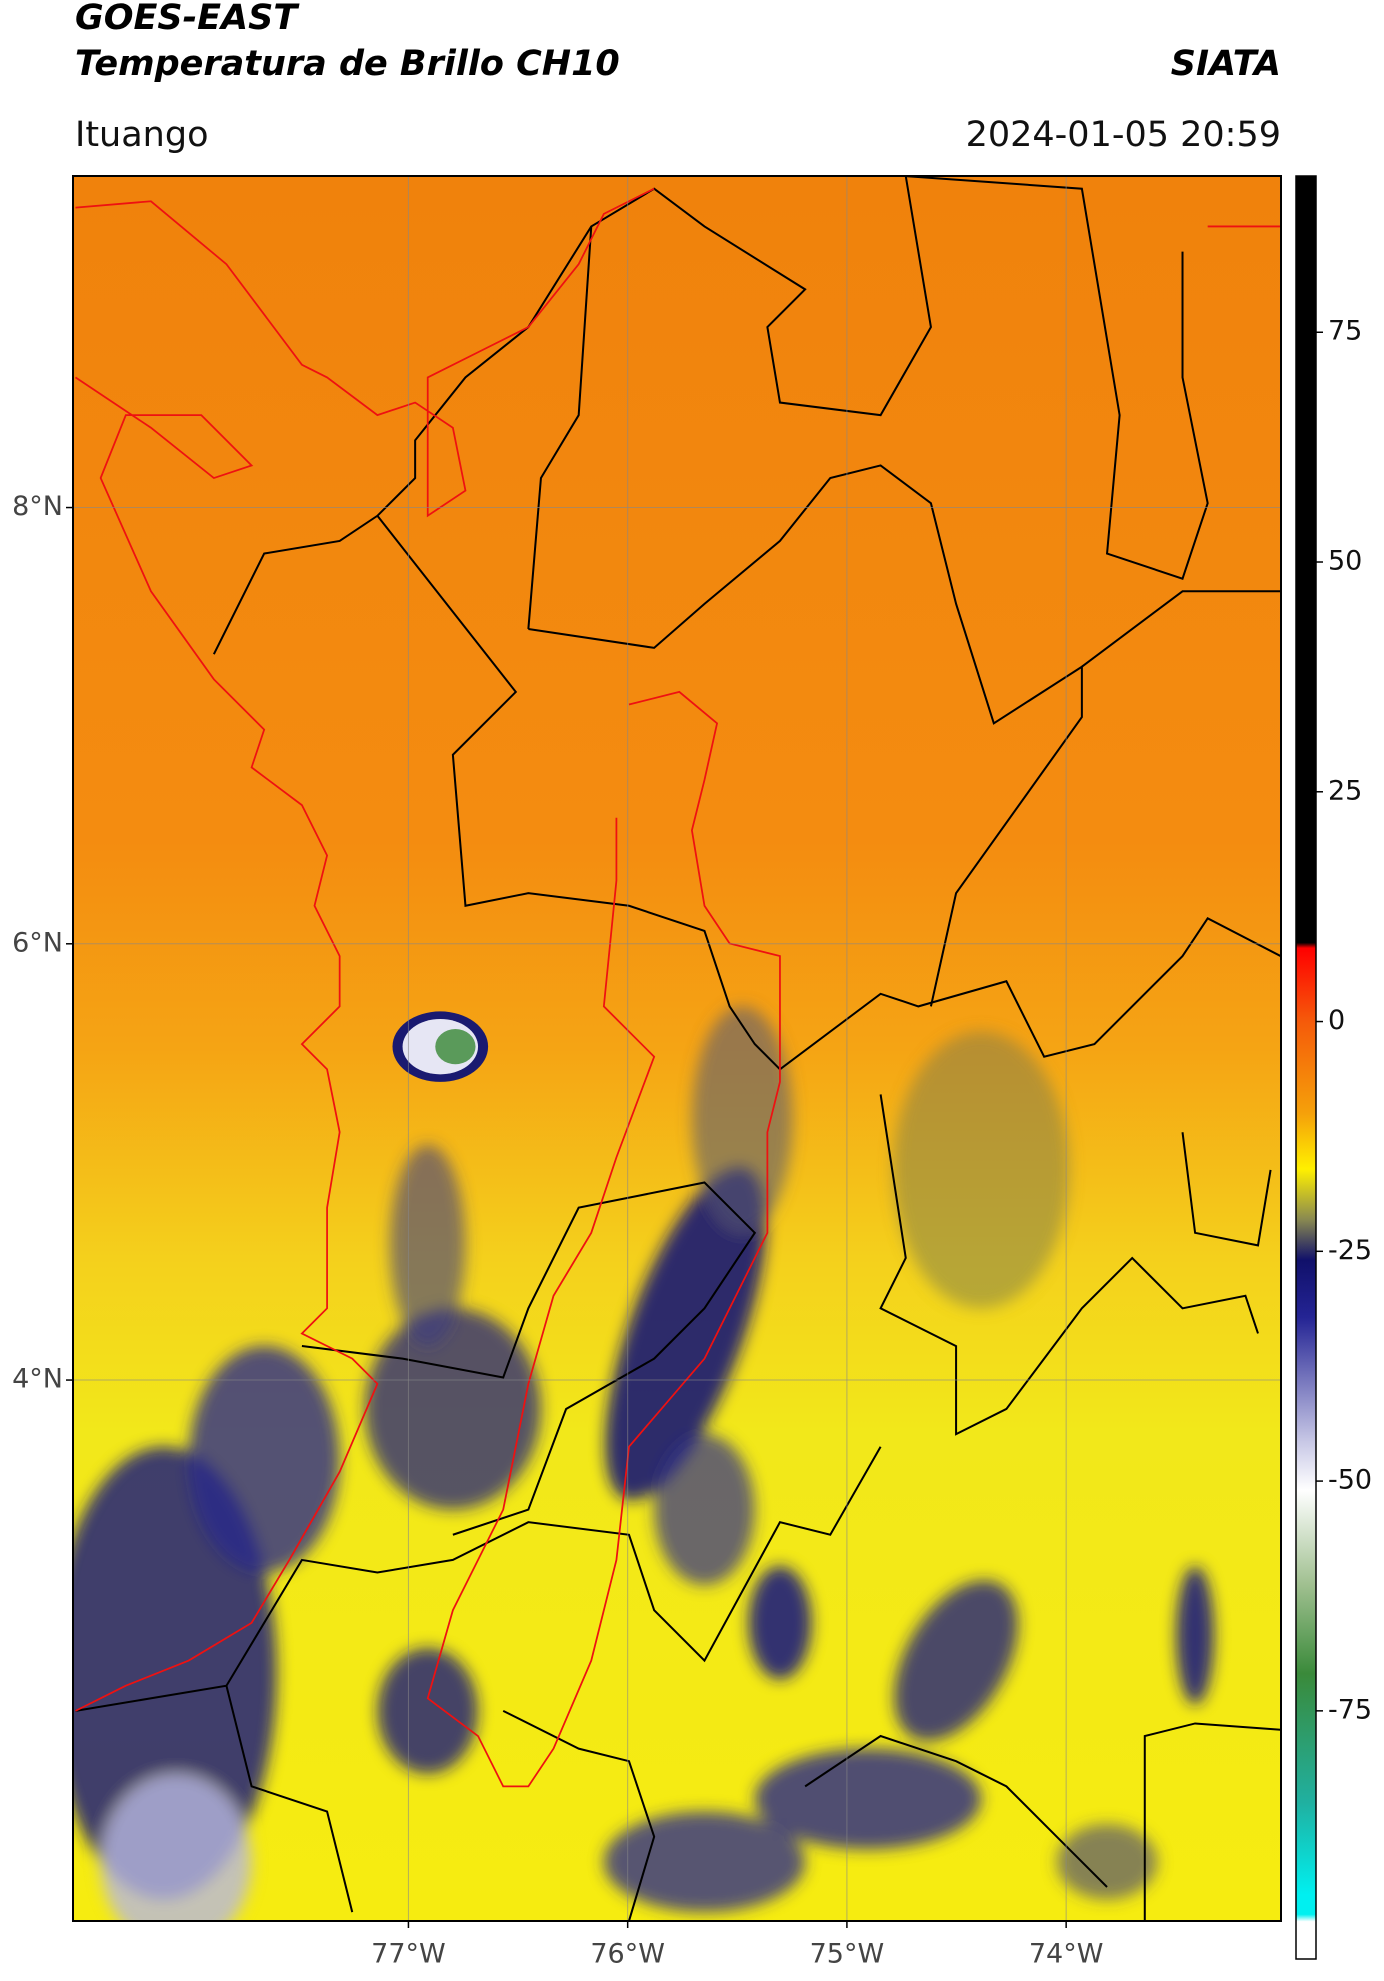 This screenshot has height=1981, width=1384. Describe the element at coordinates (1345, 561) in the screenshot. I see `colorbar-tick-label: 50` at that location.